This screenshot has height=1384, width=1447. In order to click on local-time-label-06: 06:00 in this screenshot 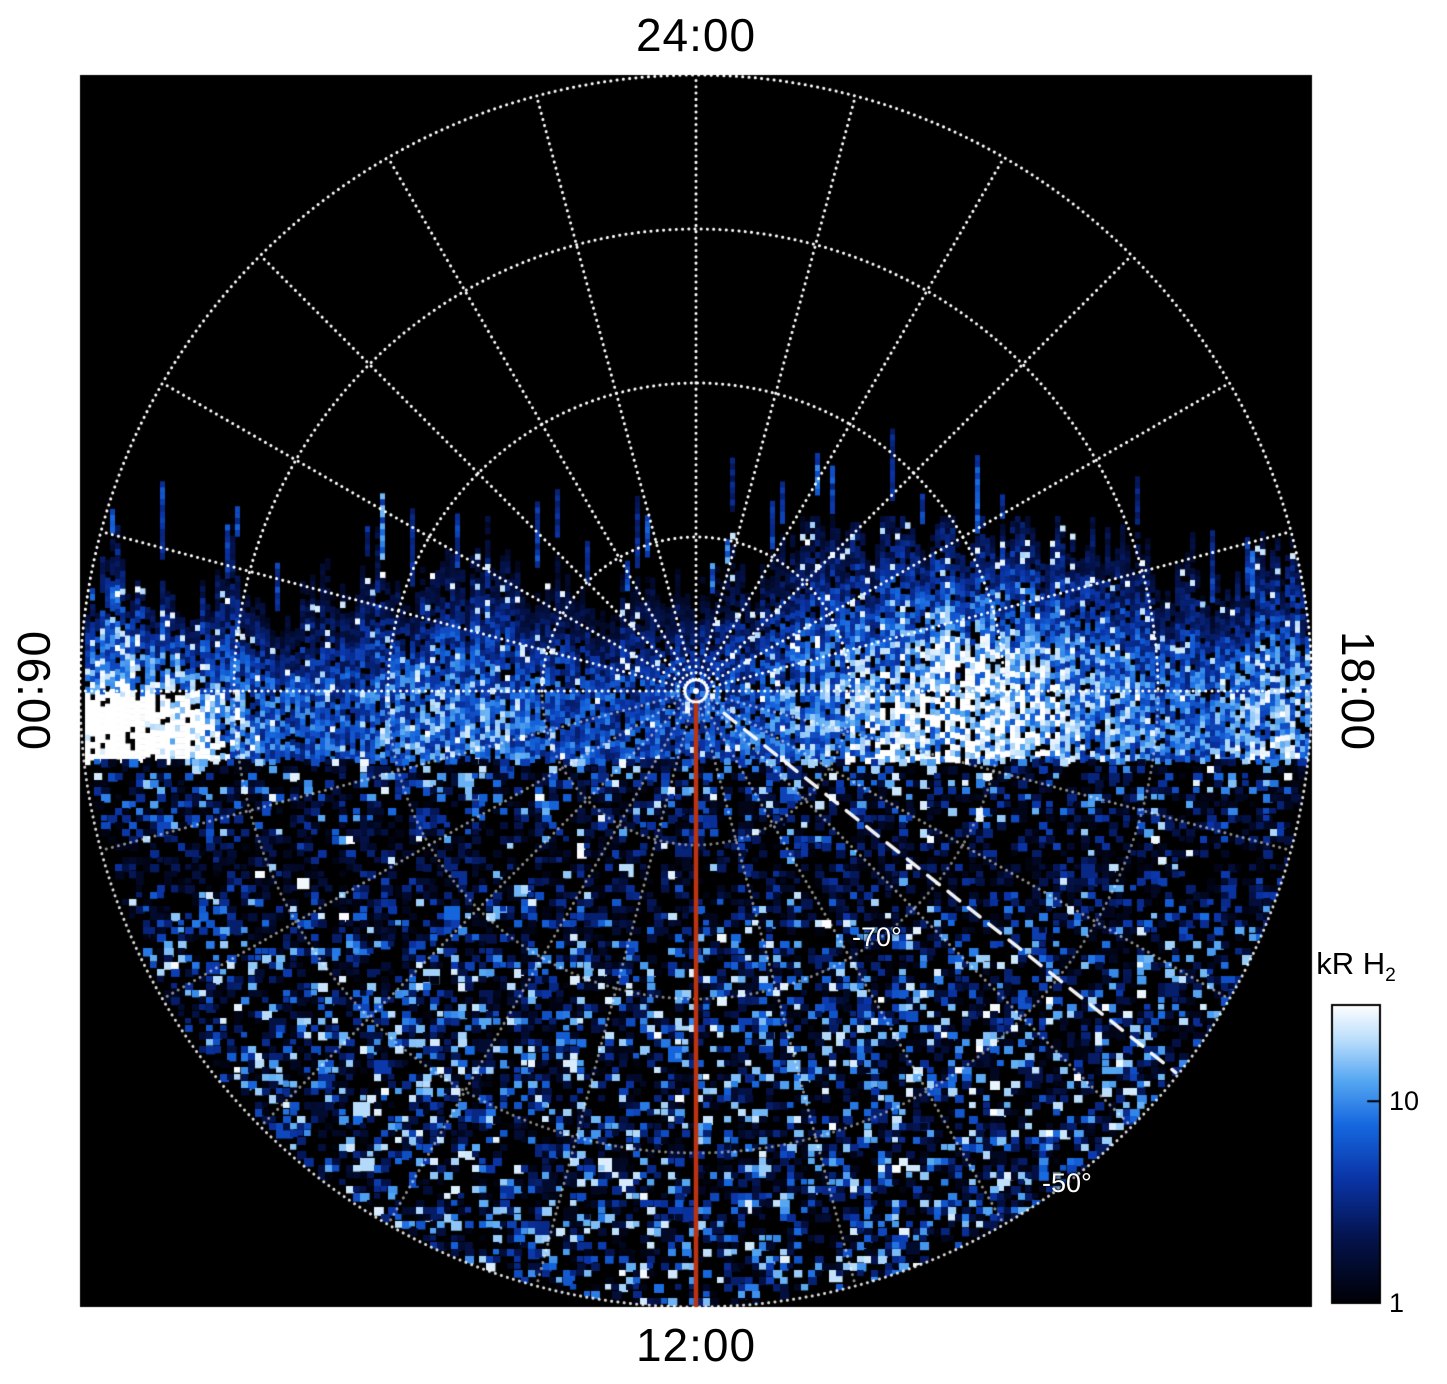, I will do `click(34, 691)`.